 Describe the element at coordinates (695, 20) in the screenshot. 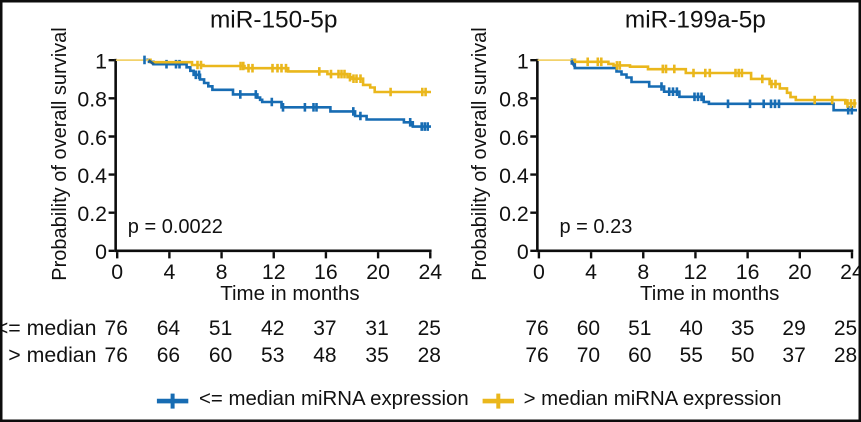

I see `svg-text: miR-199a-5p` at that location.